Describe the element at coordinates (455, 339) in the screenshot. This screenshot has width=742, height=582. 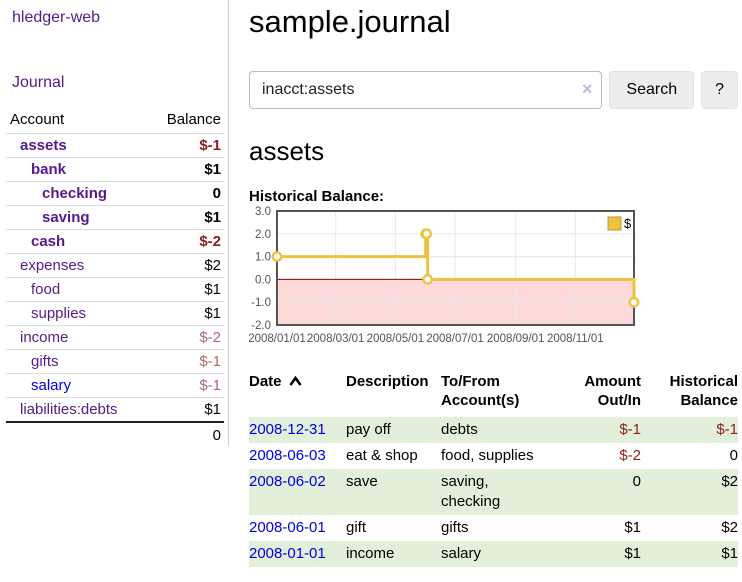
I see `svg-text: 2008/07/01` at that location.